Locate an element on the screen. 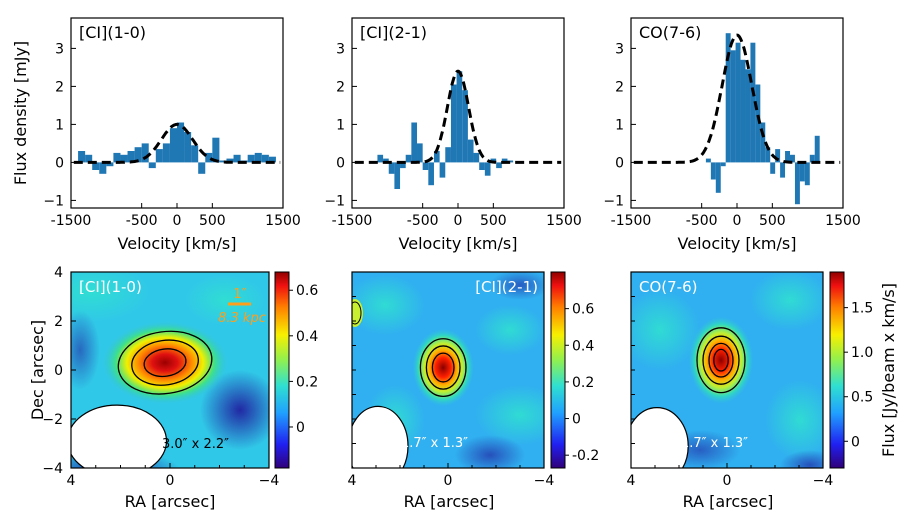 The width and height of the screenshot is (909, 526). y-tick-label: 1 is located at coordinates (340, 125).